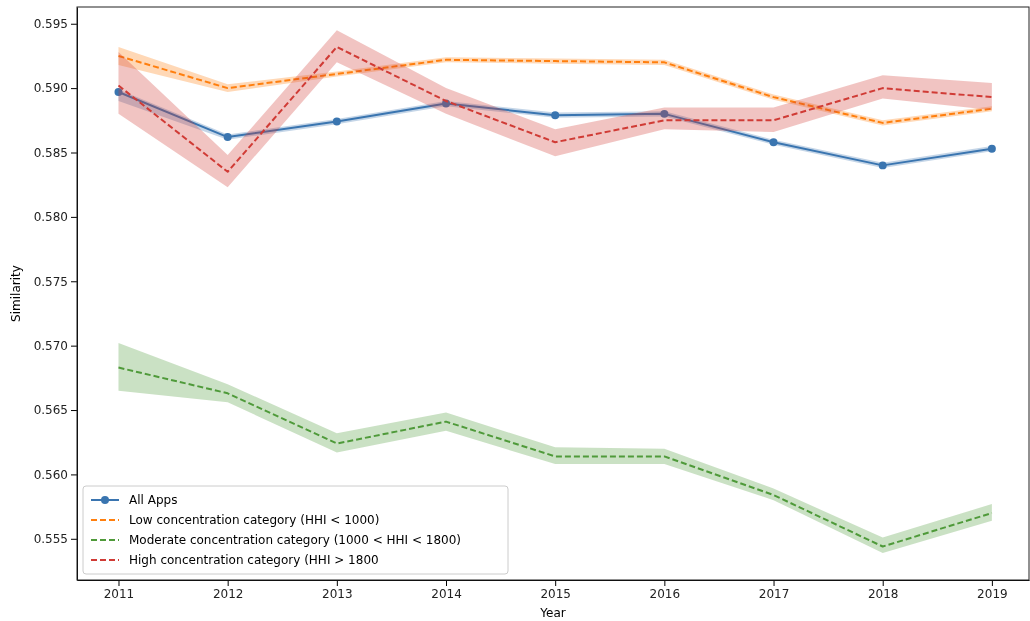 The image size is (1030, 621). What do you see at coordinates (446, 593) in the screenshot?
I see `x-tick-label: 2014` at bounding box center [446, 593].